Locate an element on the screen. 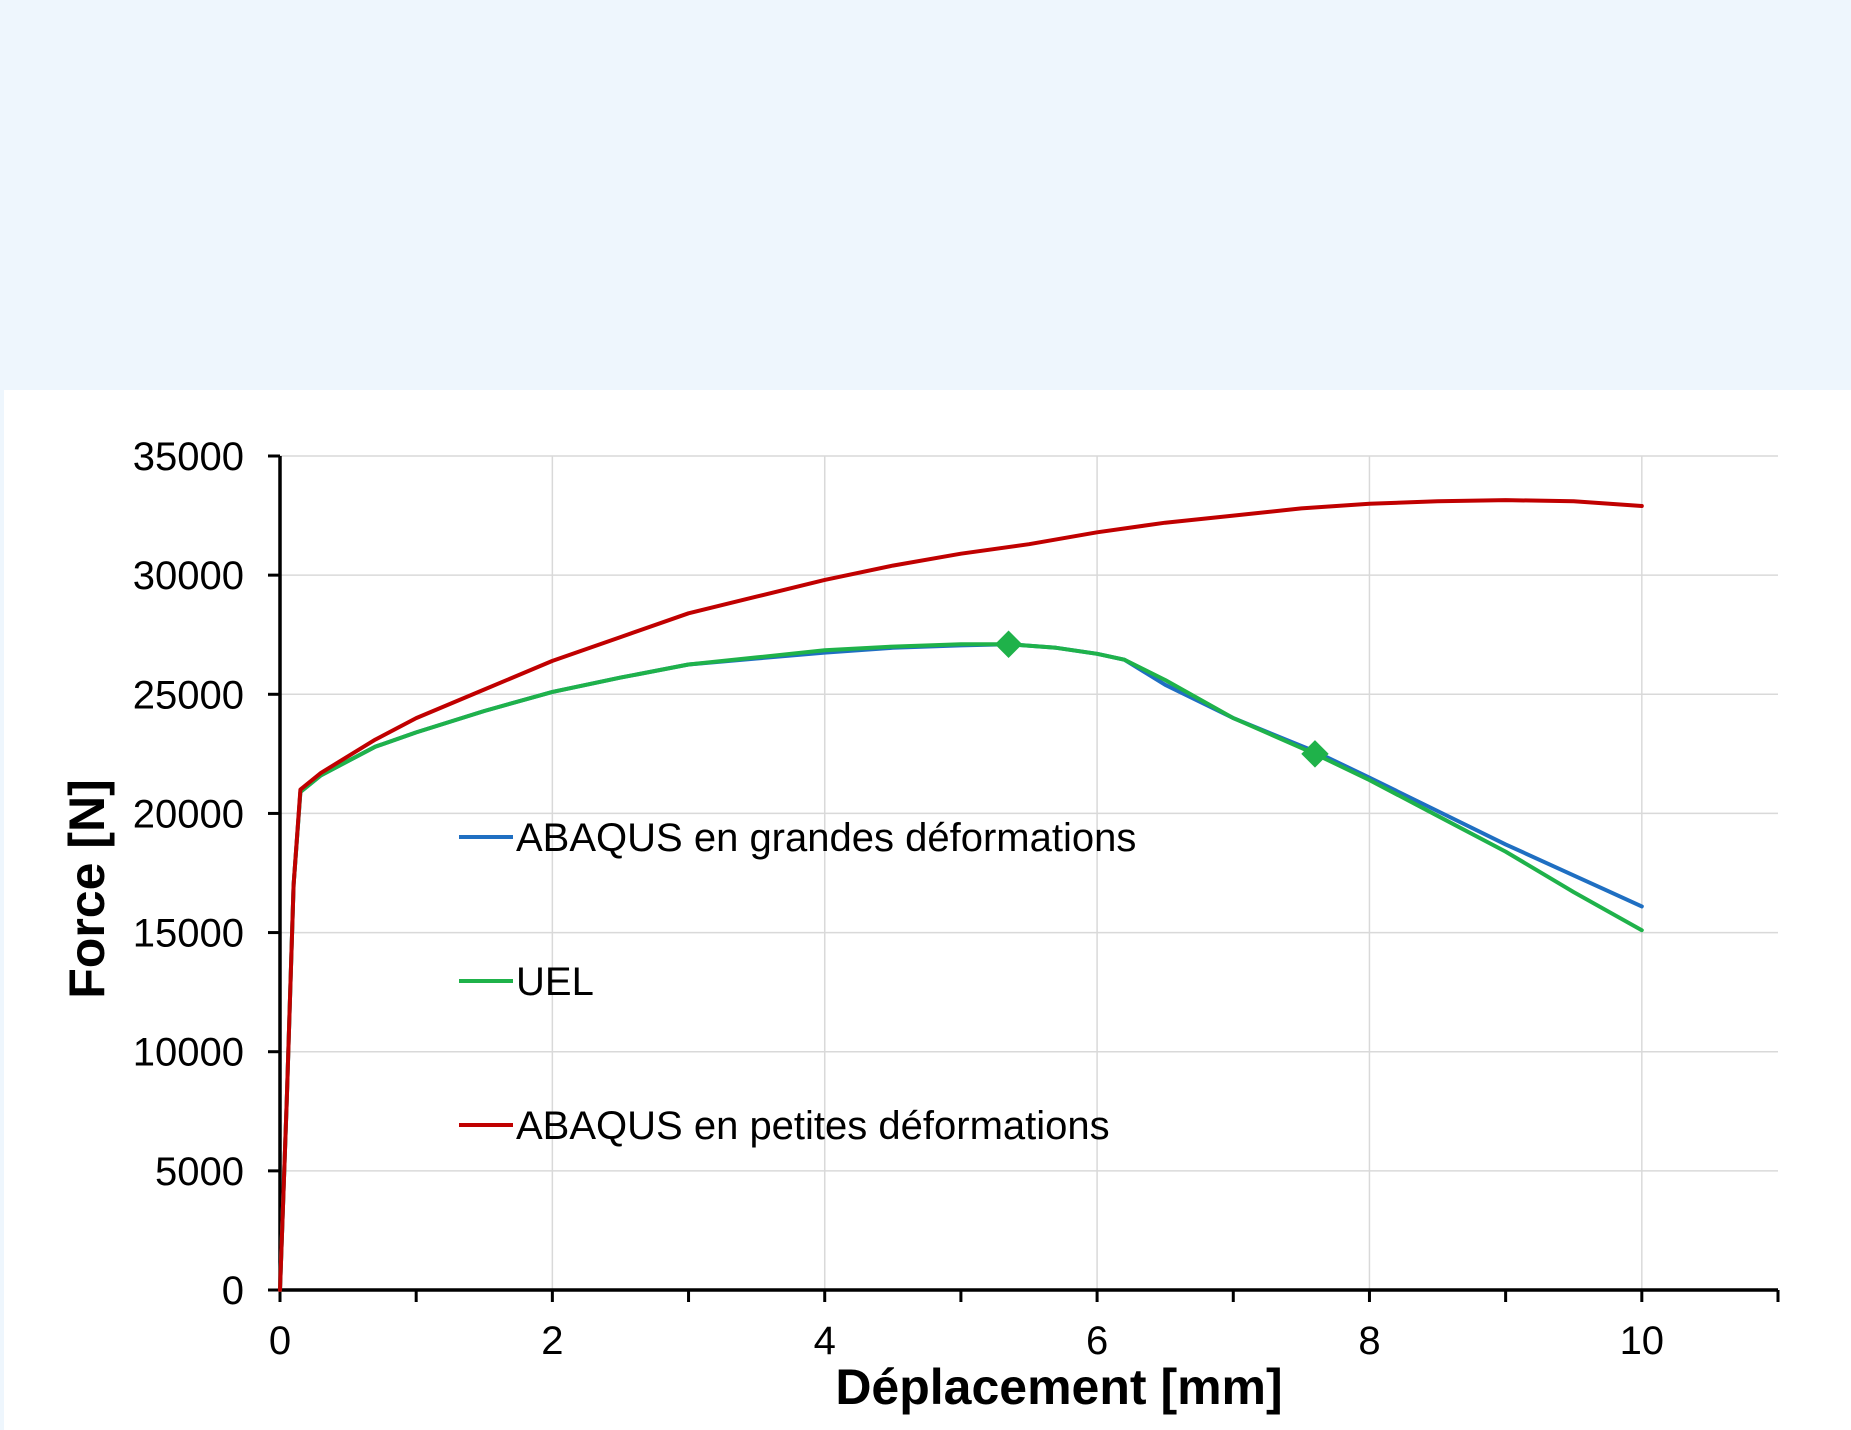  y-tick-label: 25000 is located at coordinates (188, 695).